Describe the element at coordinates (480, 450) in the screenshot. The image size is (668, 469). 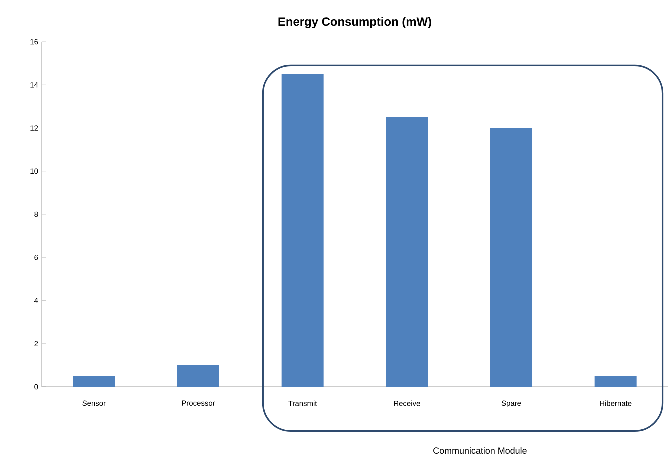
I see `text: Communication Module` at that location.